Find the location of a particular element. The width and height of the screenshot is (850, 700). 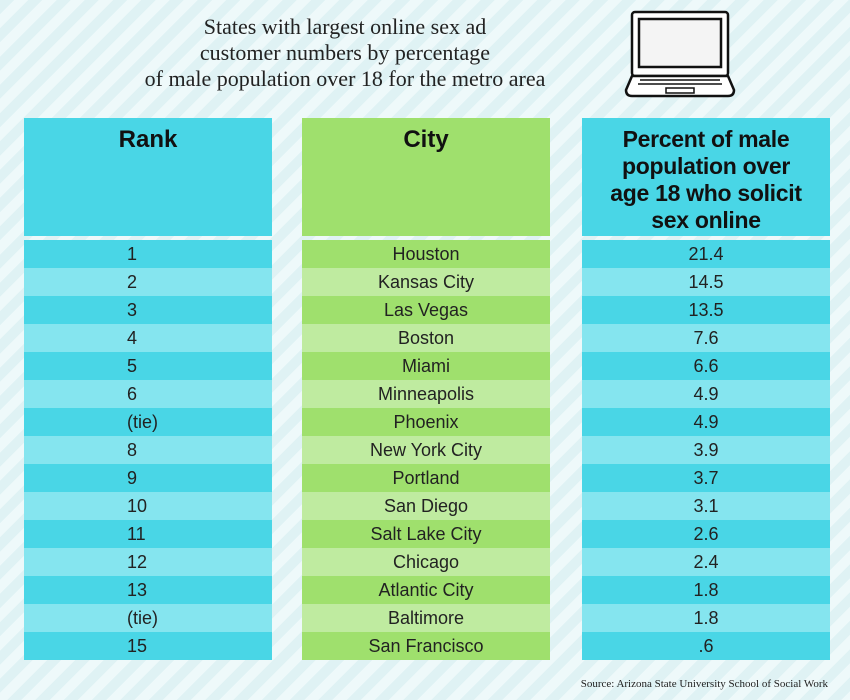

city-cell: Portland is located at coordinates (426, 478).